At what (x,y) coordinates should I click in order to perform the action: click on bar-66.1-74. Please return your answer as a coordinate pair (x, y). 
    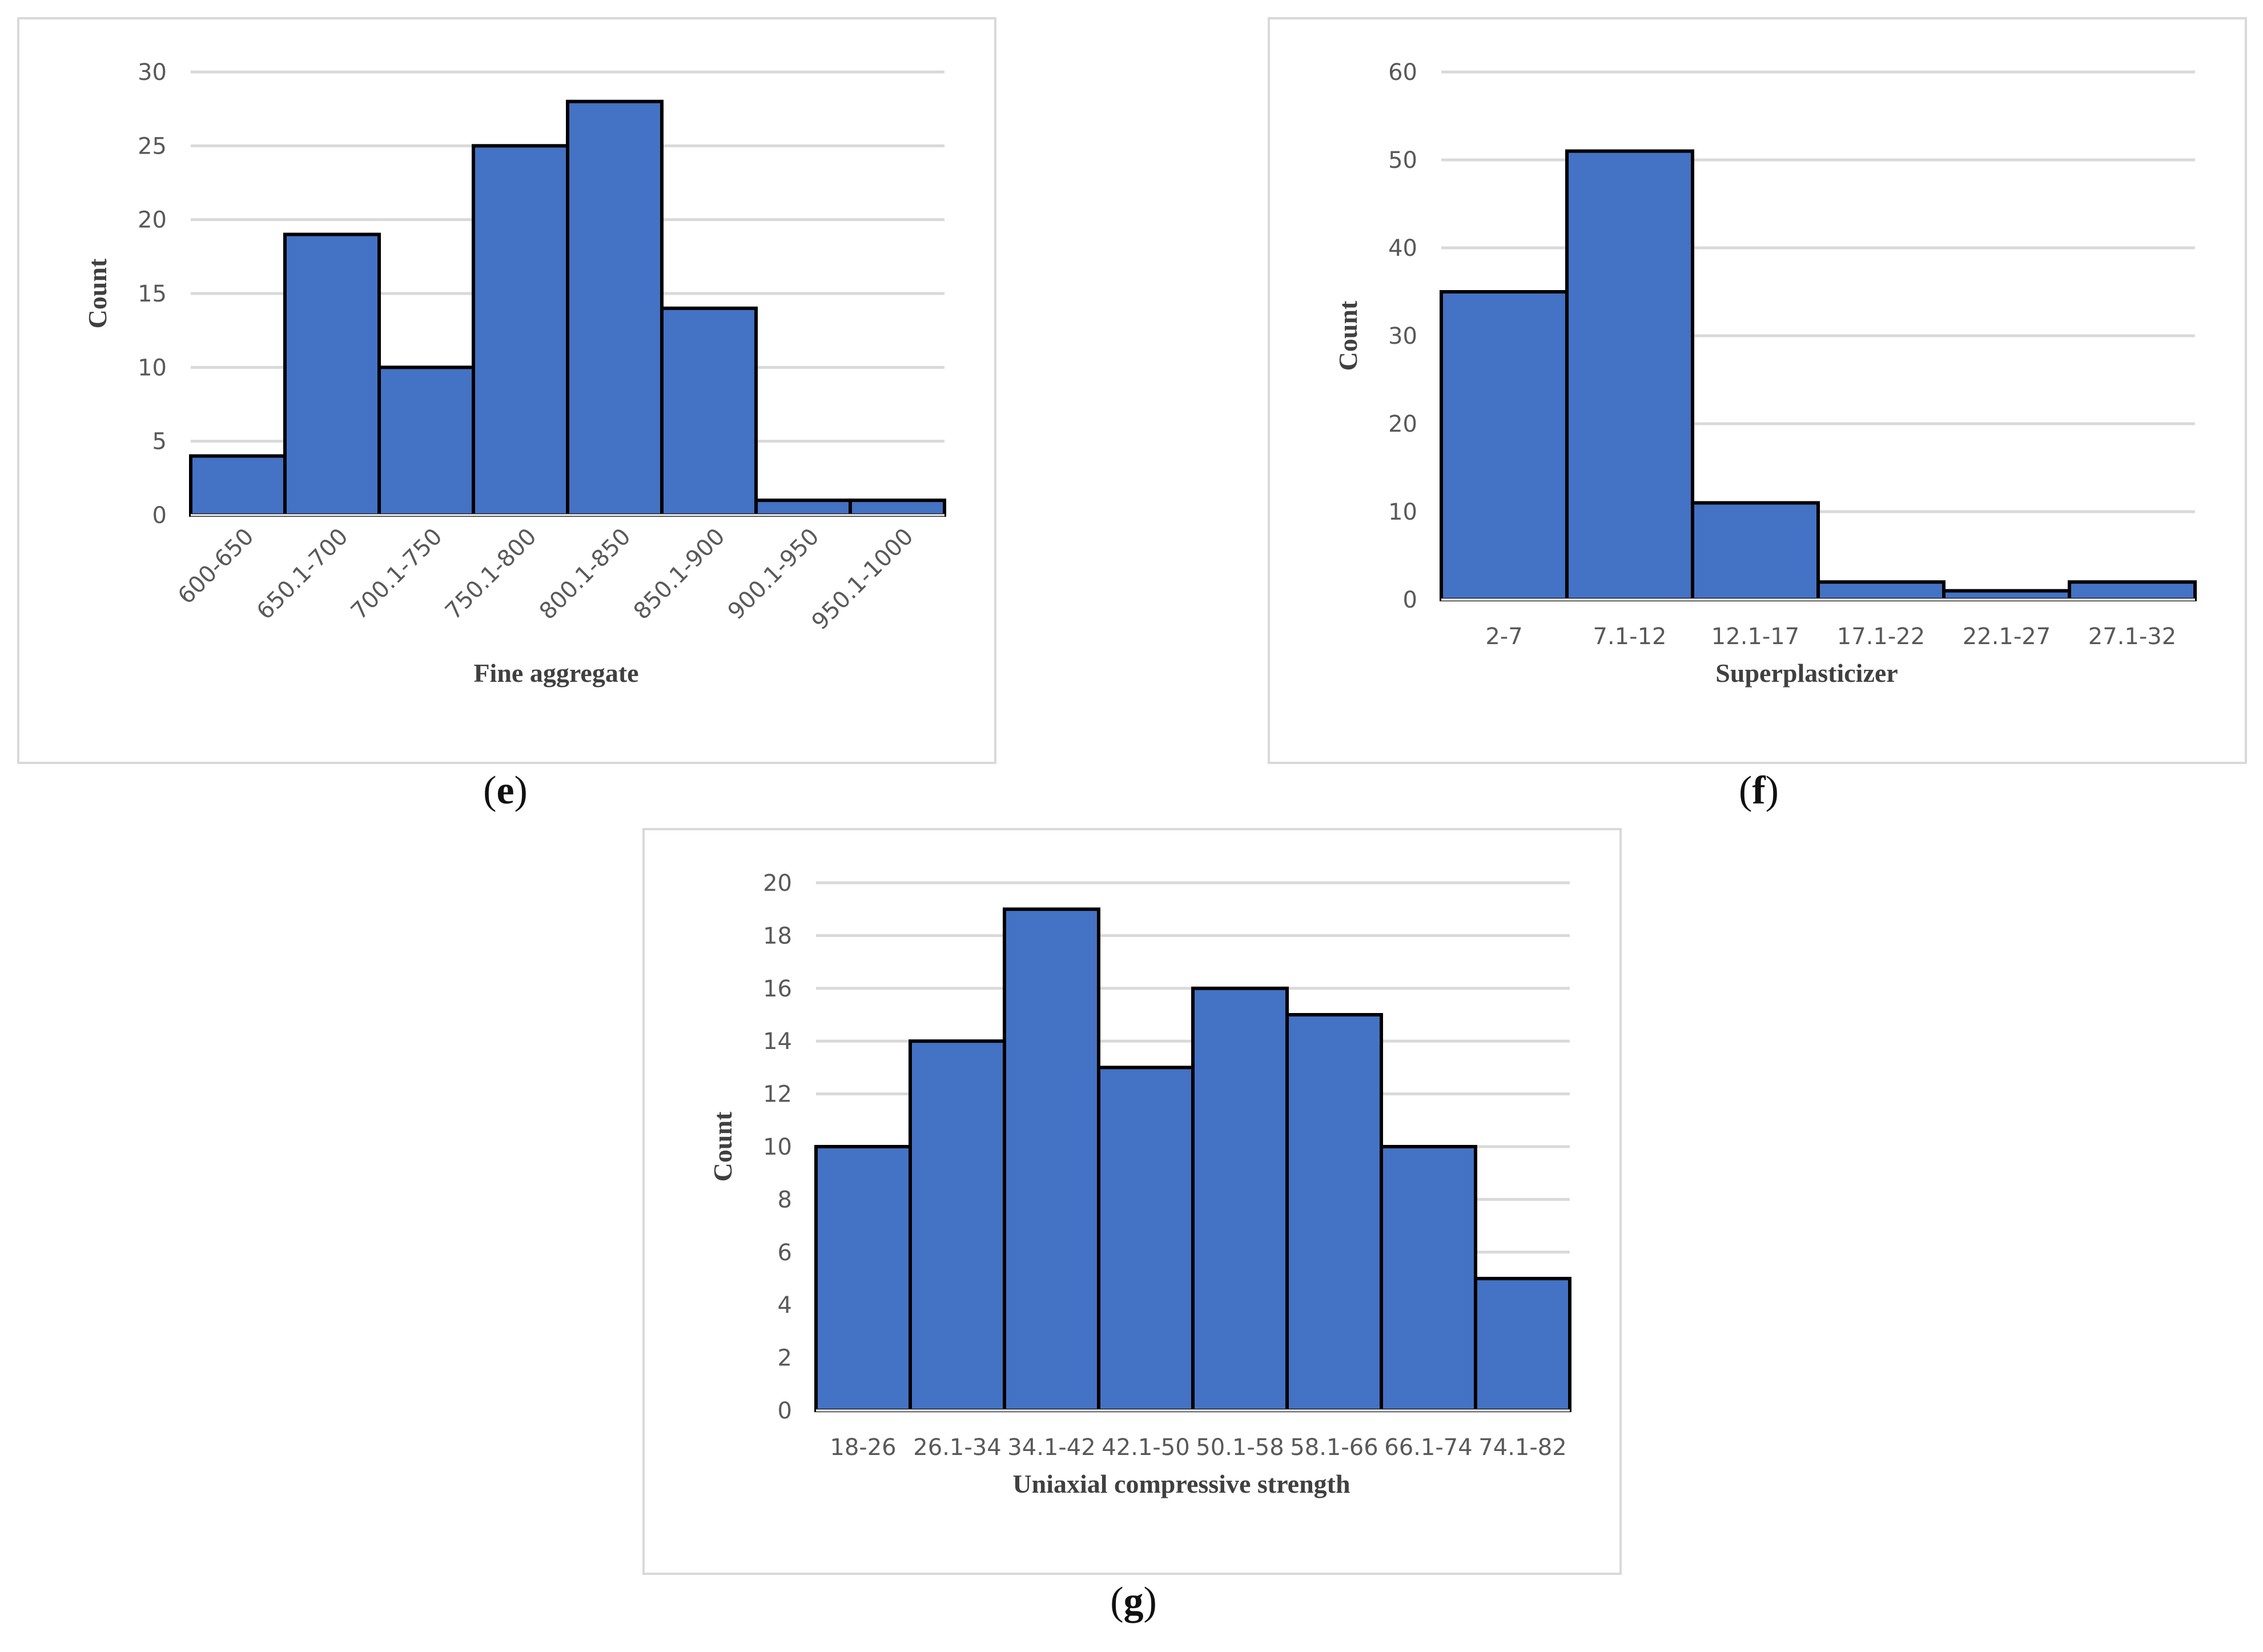
    Looking at the image, I should click on (1428, 1278).